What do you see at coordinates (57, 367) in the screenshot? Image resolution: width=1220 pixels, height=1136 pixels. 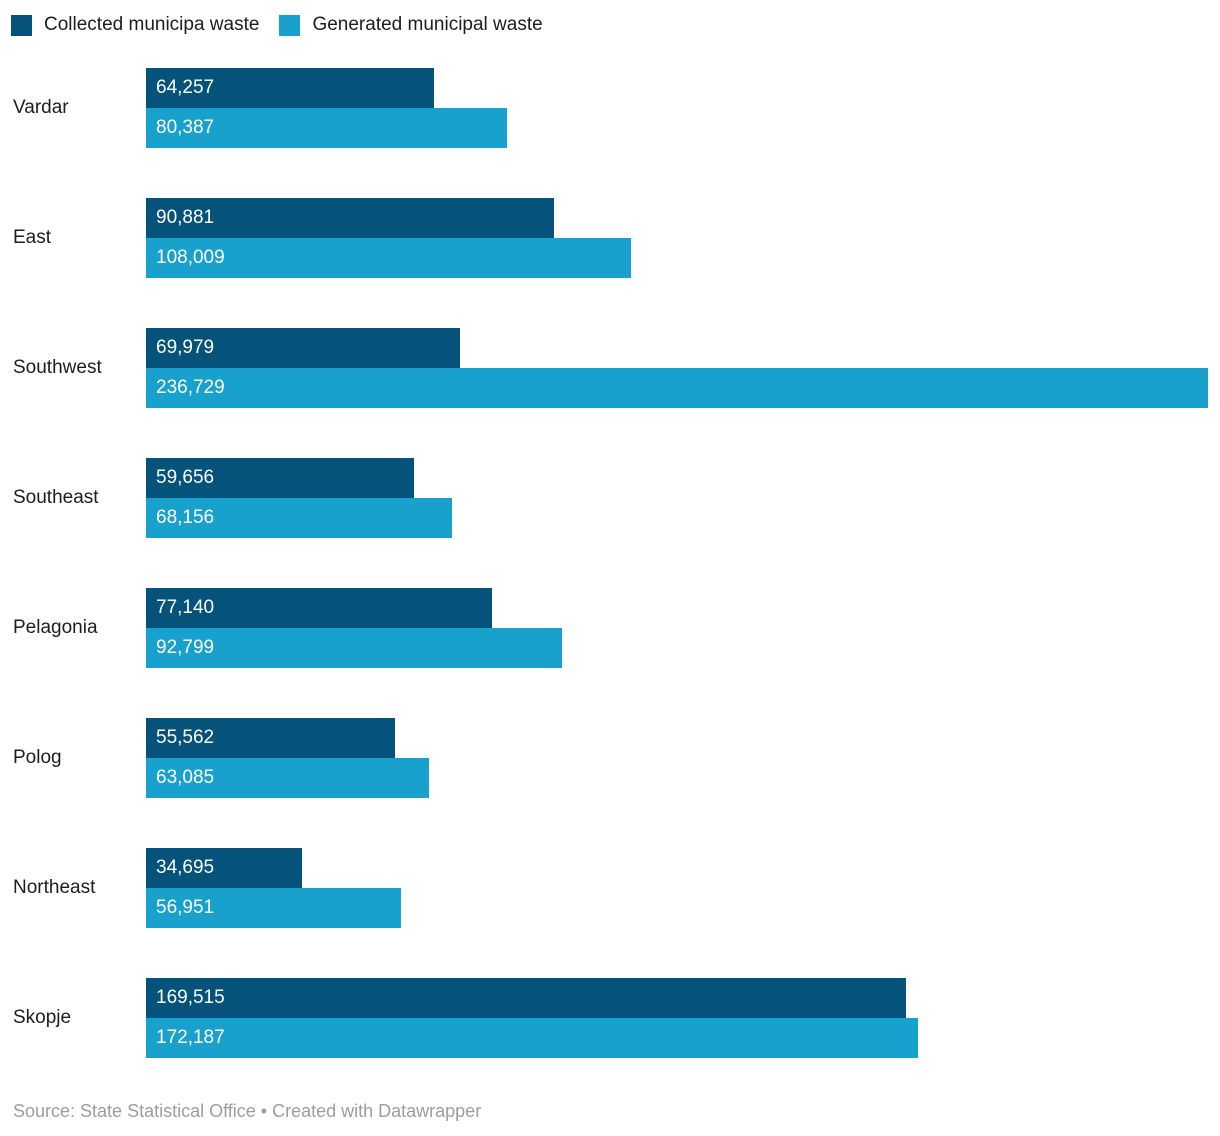 I see `category-label: Southwest` at bounding box center [57, 367].